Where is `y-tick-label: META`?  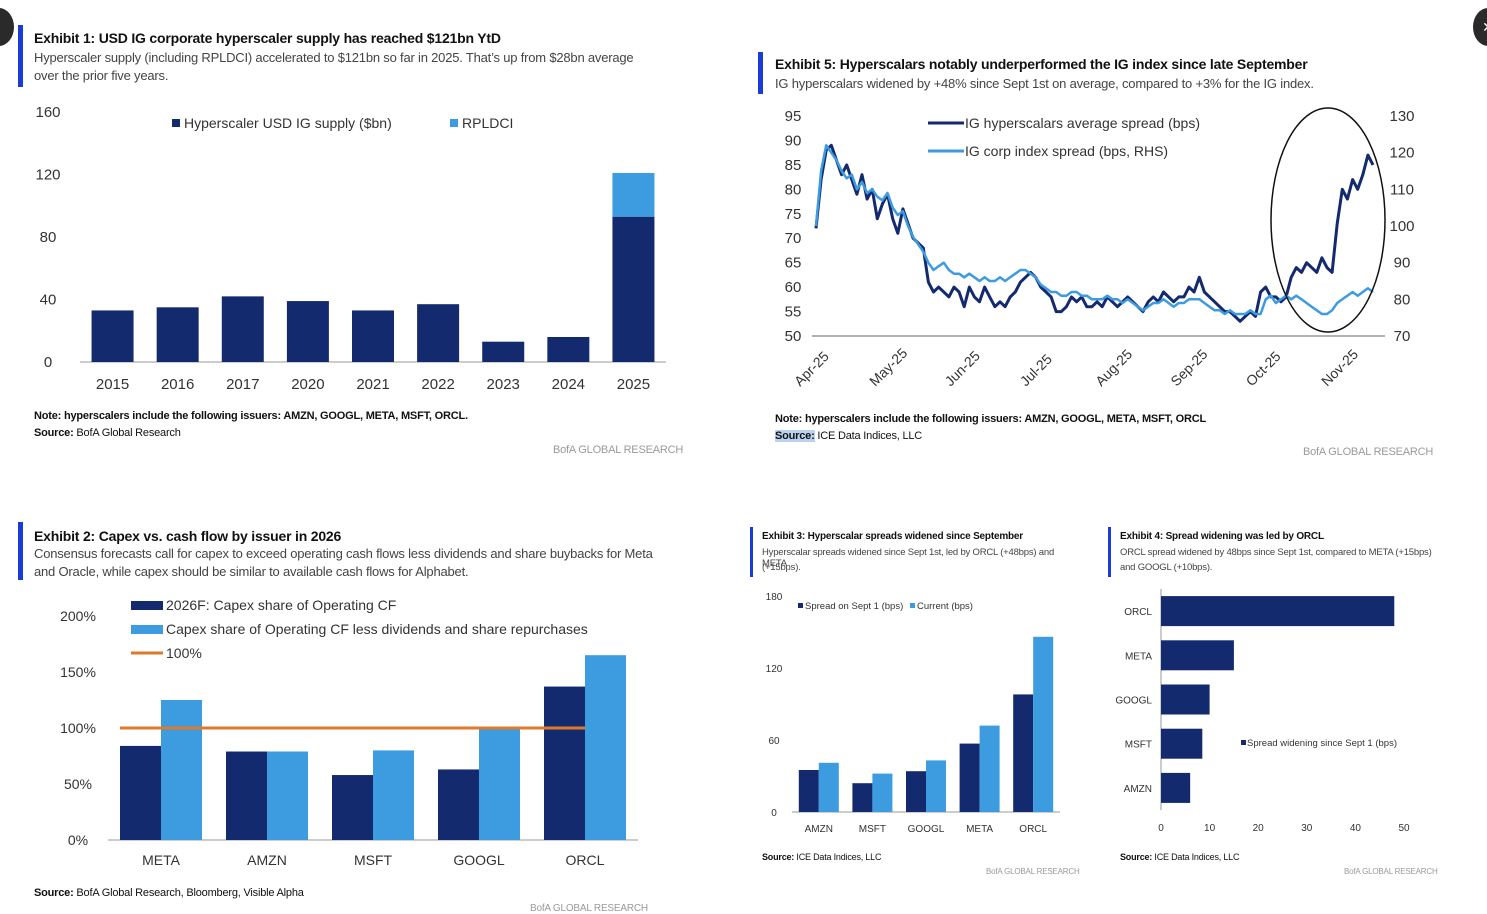
y-tick-label: META is located at coordinates (1138, 656).